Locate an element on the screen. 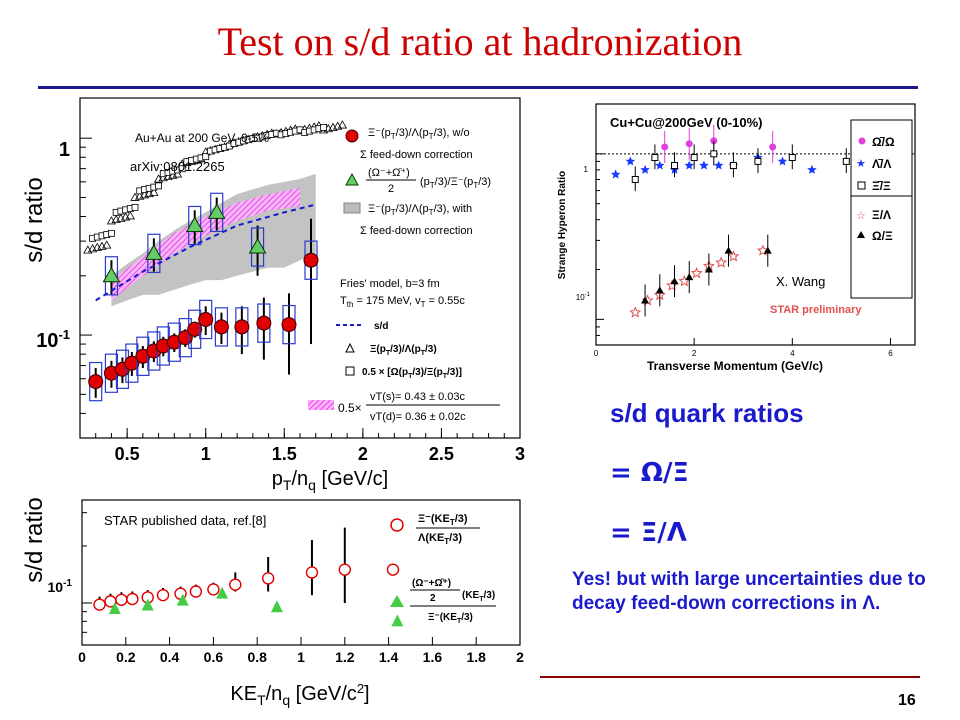  main-xtick-label: 1.5 is located at coordinates (284, 454).